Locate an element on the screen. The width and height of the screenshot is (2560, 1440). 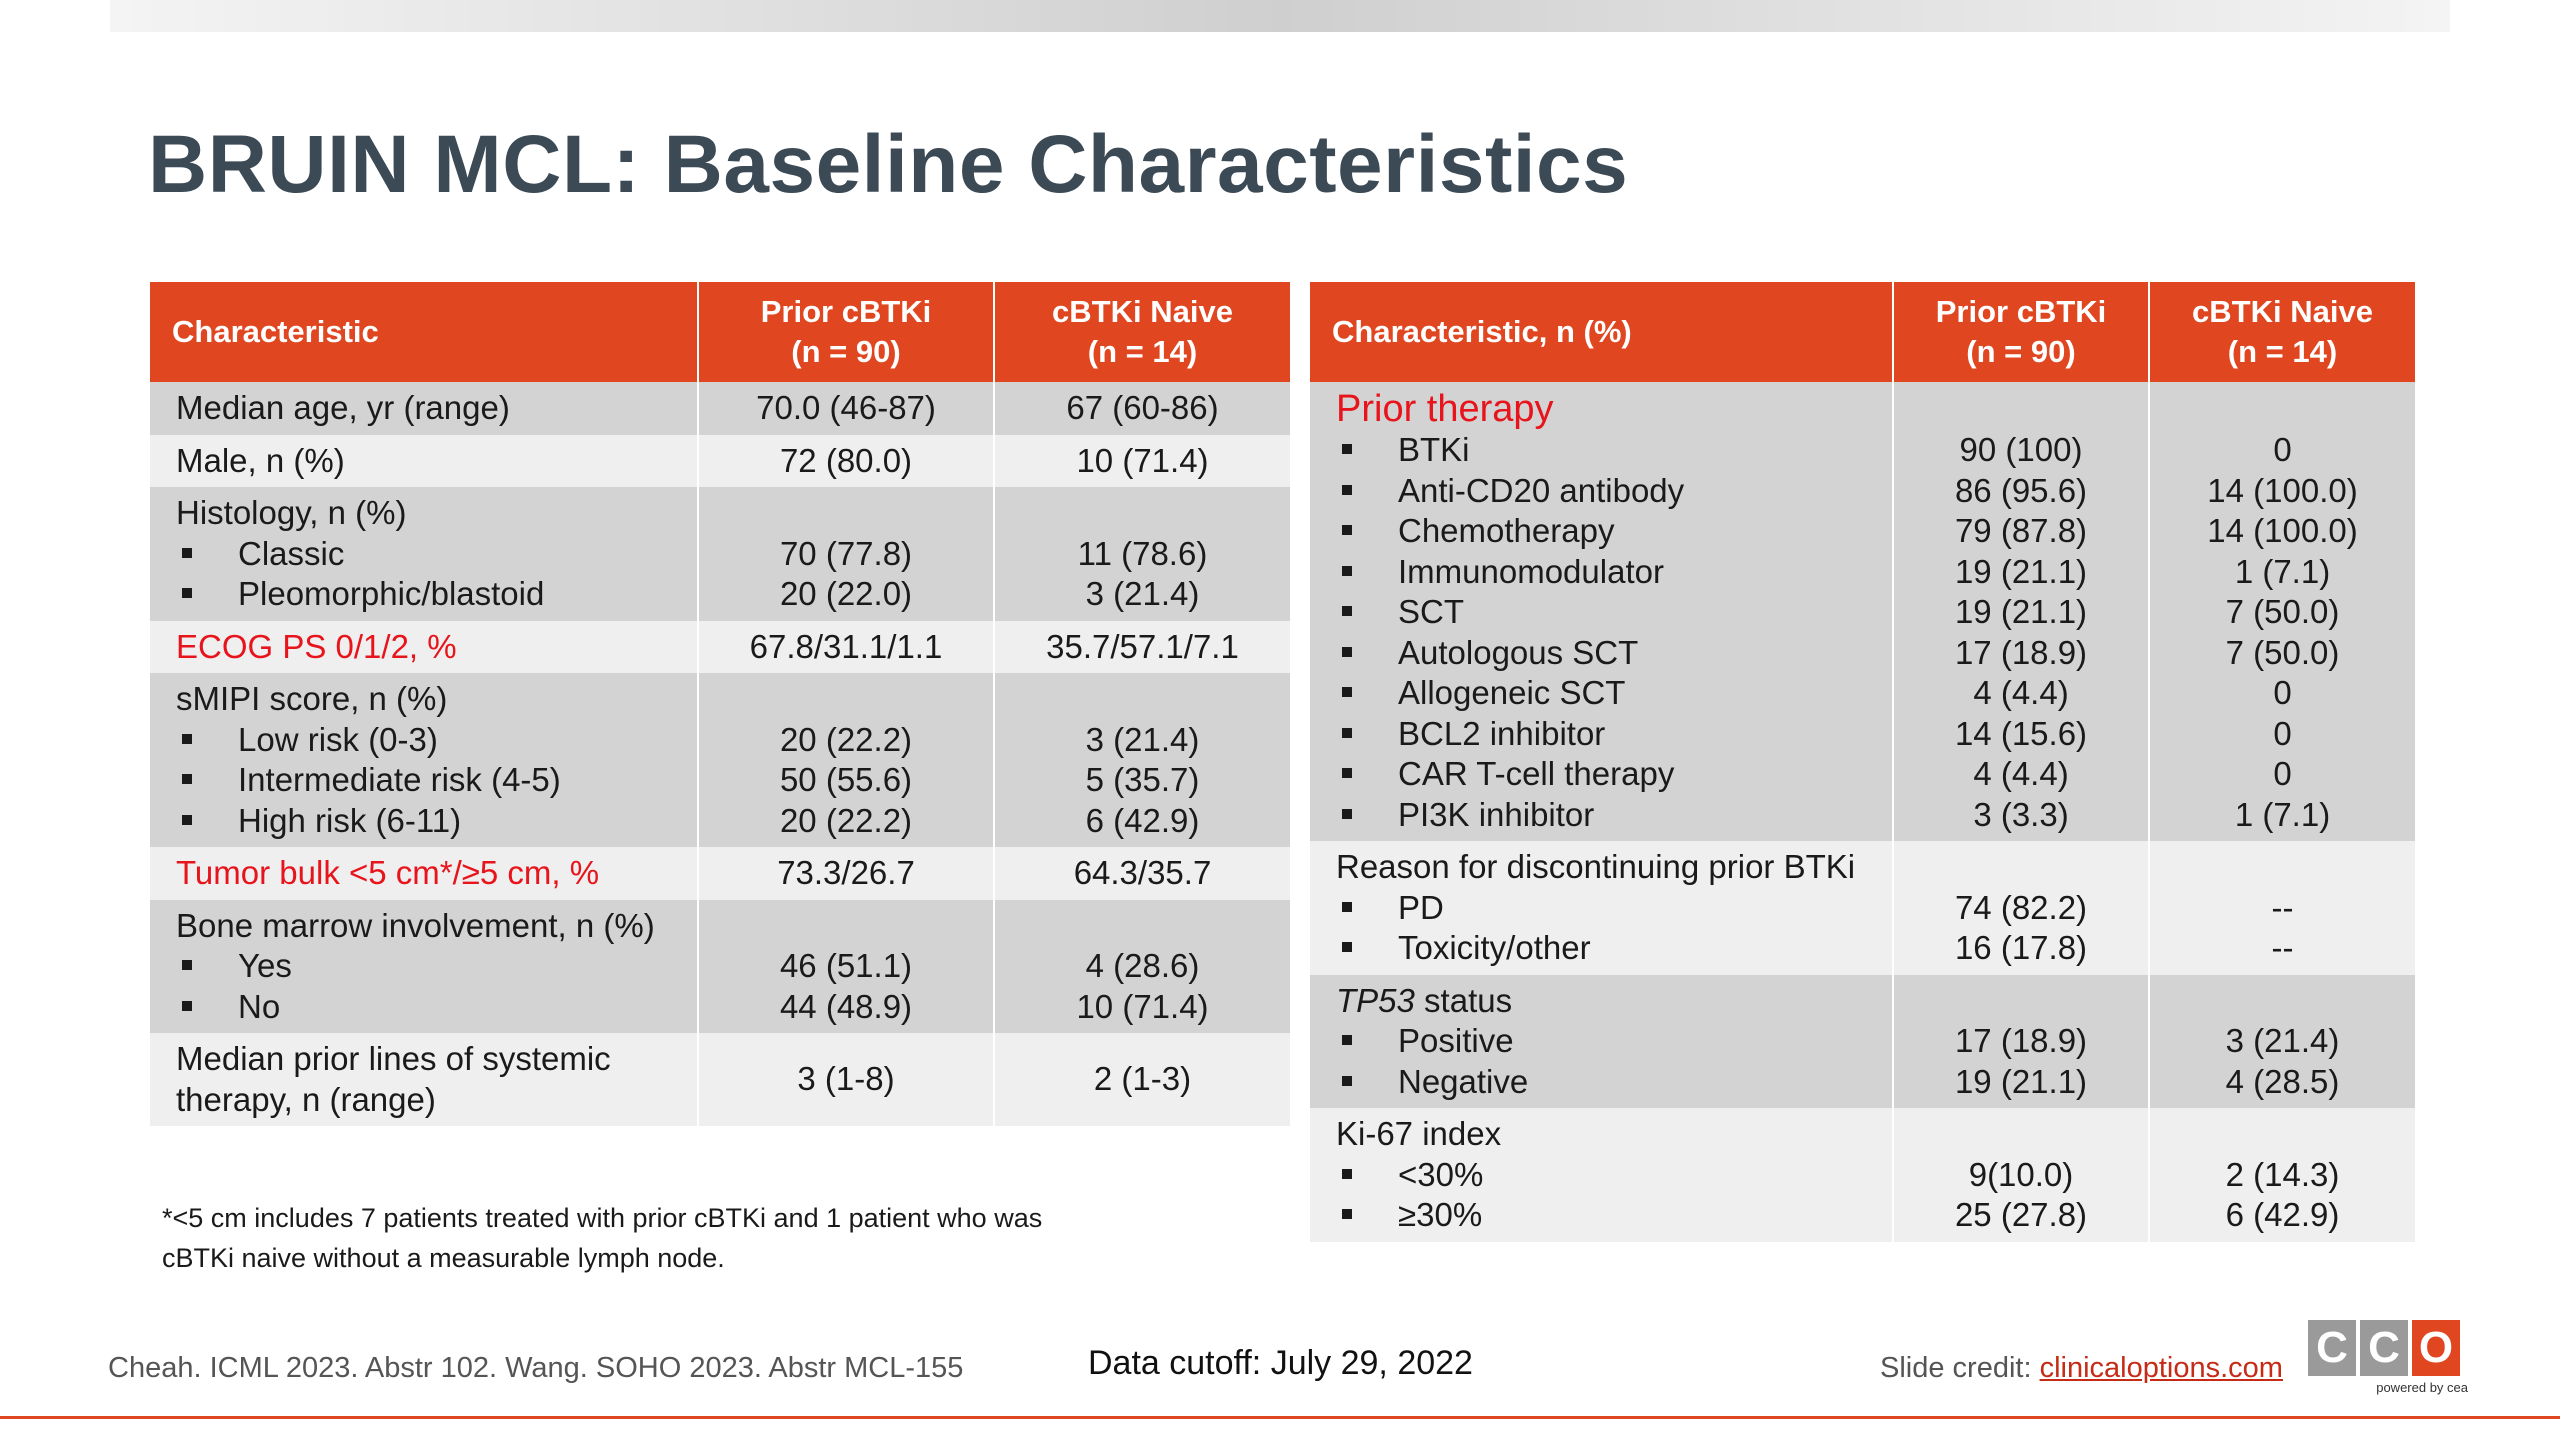
slide-credit: Slide credit: clinicaloptions.com is located at coordinates (2081, 1368).